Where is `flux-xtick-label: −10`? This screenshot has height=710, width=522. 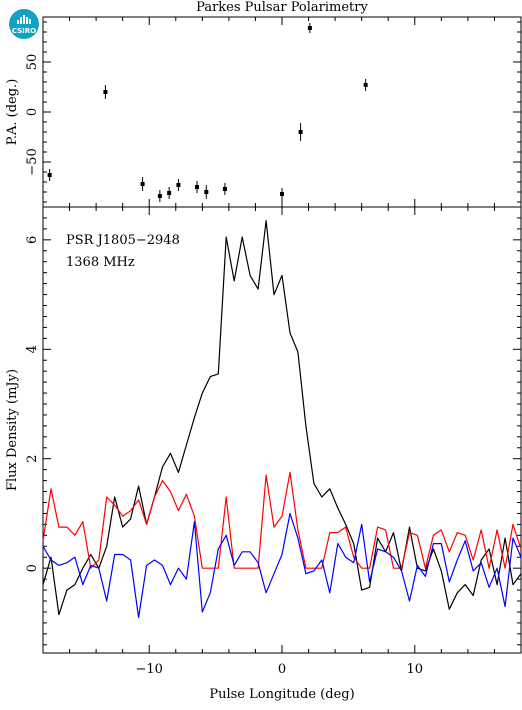
flux-xtick-label: −10 is located at coordinates (149, 669).